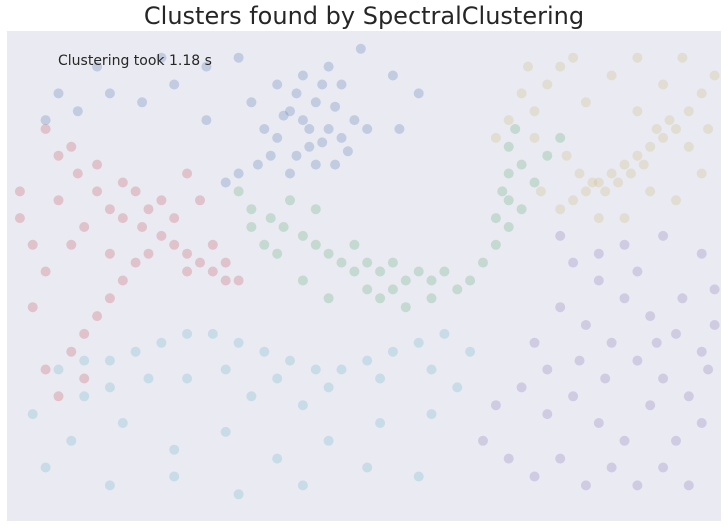 The image size is (728, 528). What do you see at coordinates (135, 61) in the screenshot?
I see `timing-annotation: Clustering took 1.18 s` at bounding box center [135, 61].